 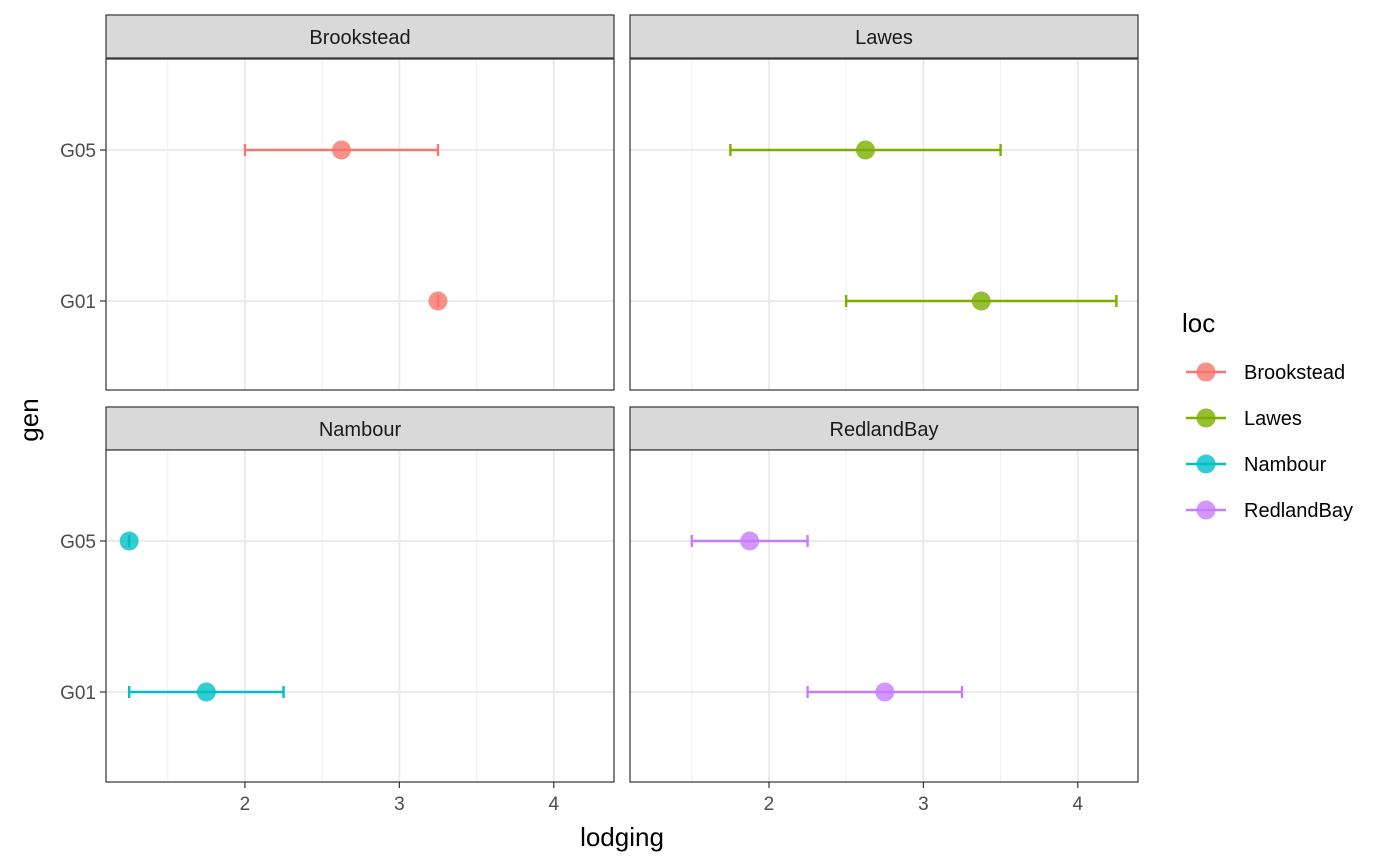 What do you see at coordinates (1285, 465) in the screenshot?
I see `legend-label: Nambour` at bounding box center [1285, 465].